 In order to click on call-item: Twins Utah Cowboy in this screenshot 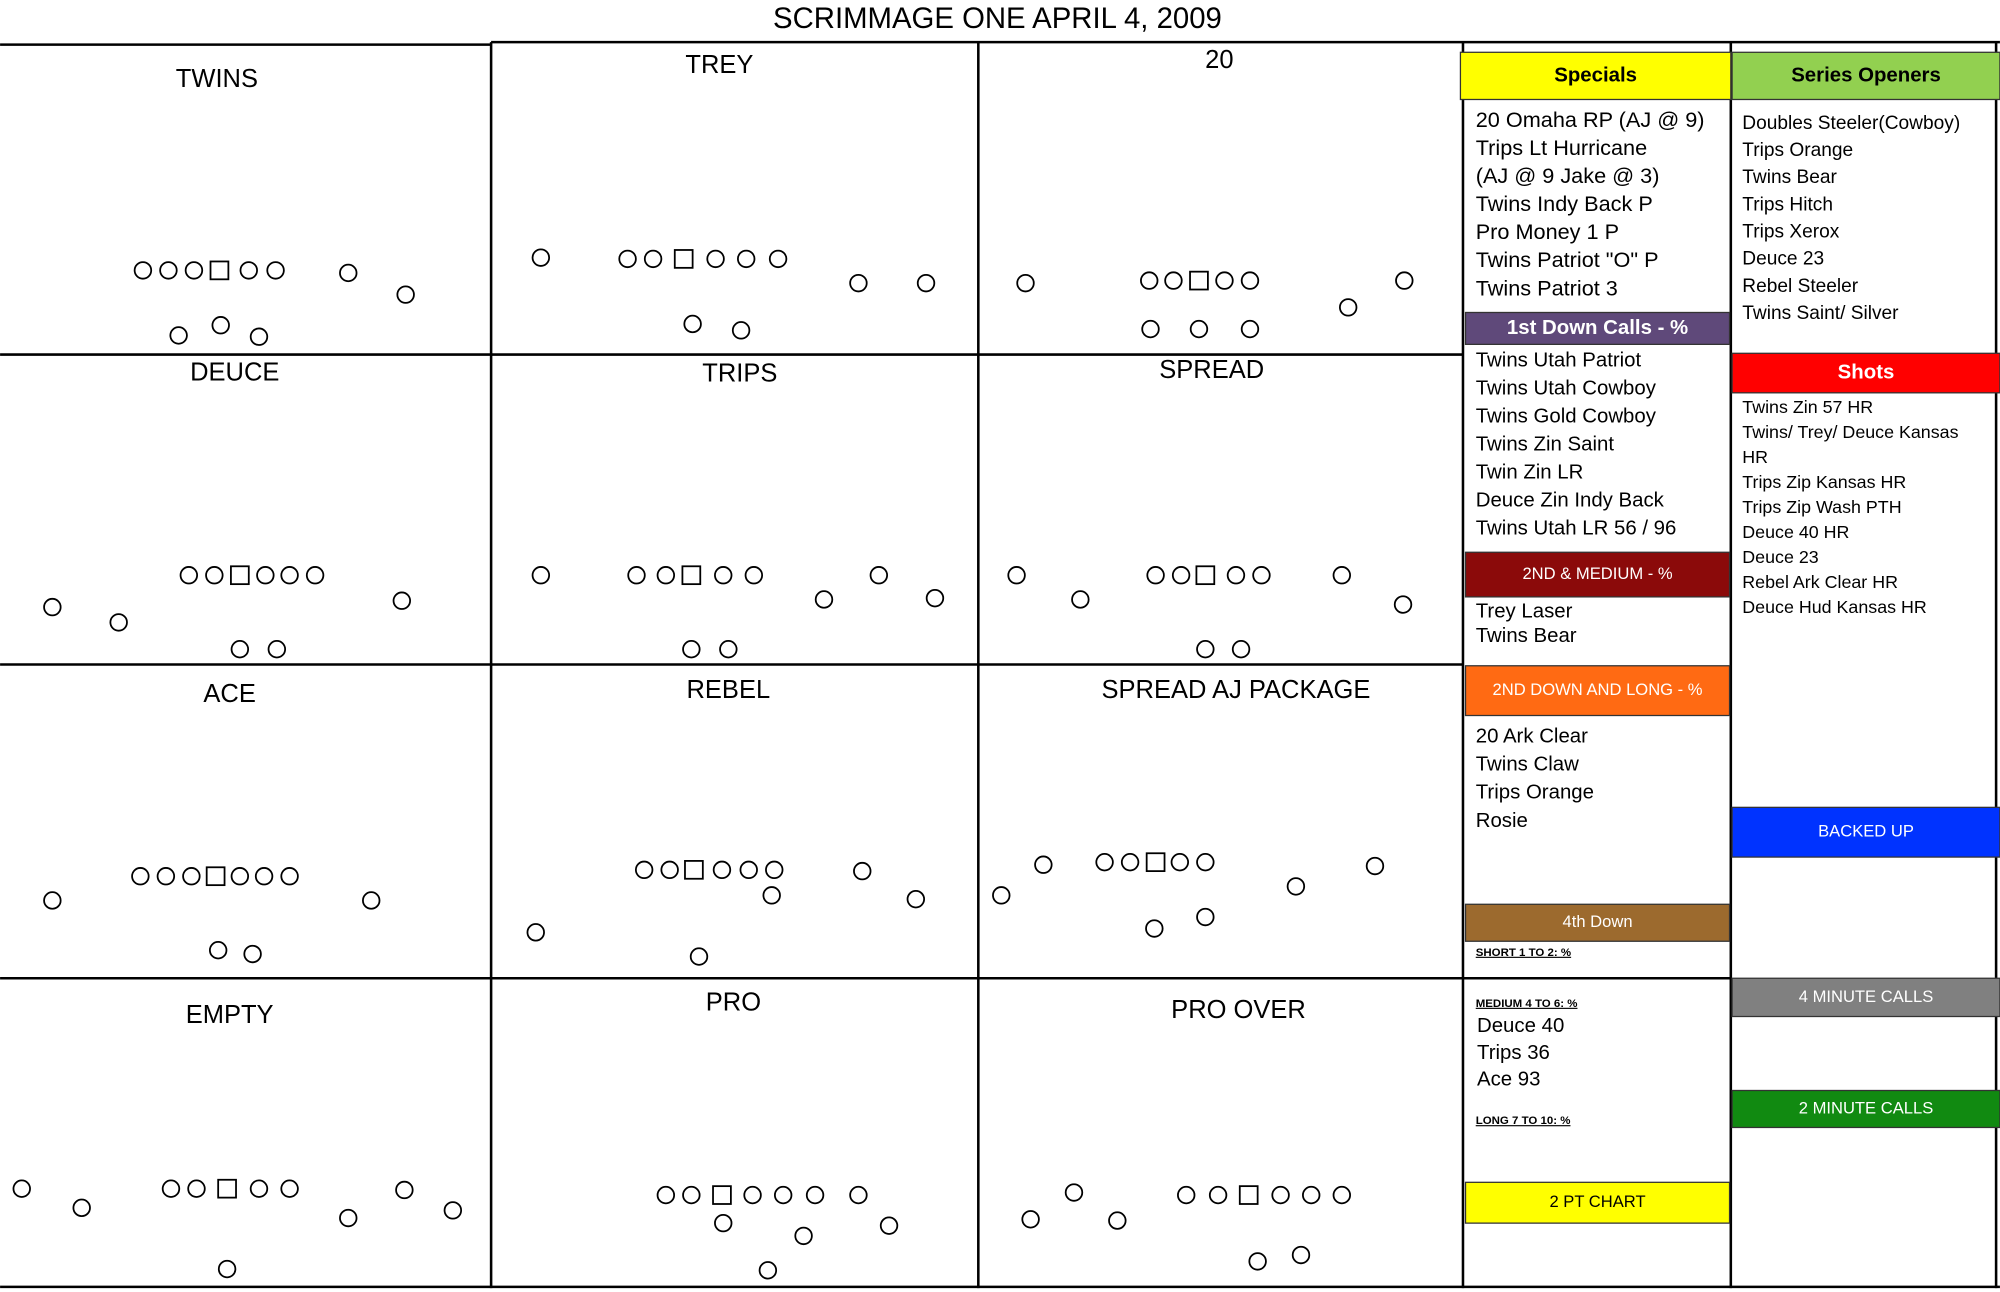, I will do `click(1566, 388)`.